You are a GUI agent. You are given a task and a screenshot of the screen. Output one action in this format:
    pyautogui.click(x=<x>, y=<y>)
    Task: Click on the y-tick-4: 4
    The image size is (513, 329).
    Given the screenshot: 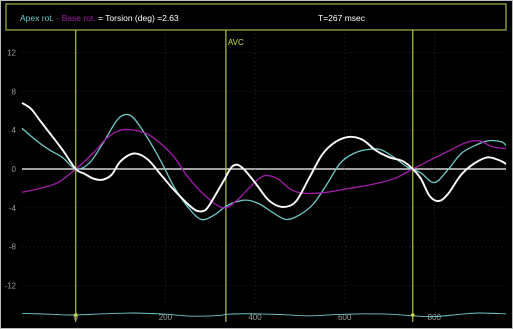 What is the action you would take?
    pyautogui.click(x=14, y=130)
    